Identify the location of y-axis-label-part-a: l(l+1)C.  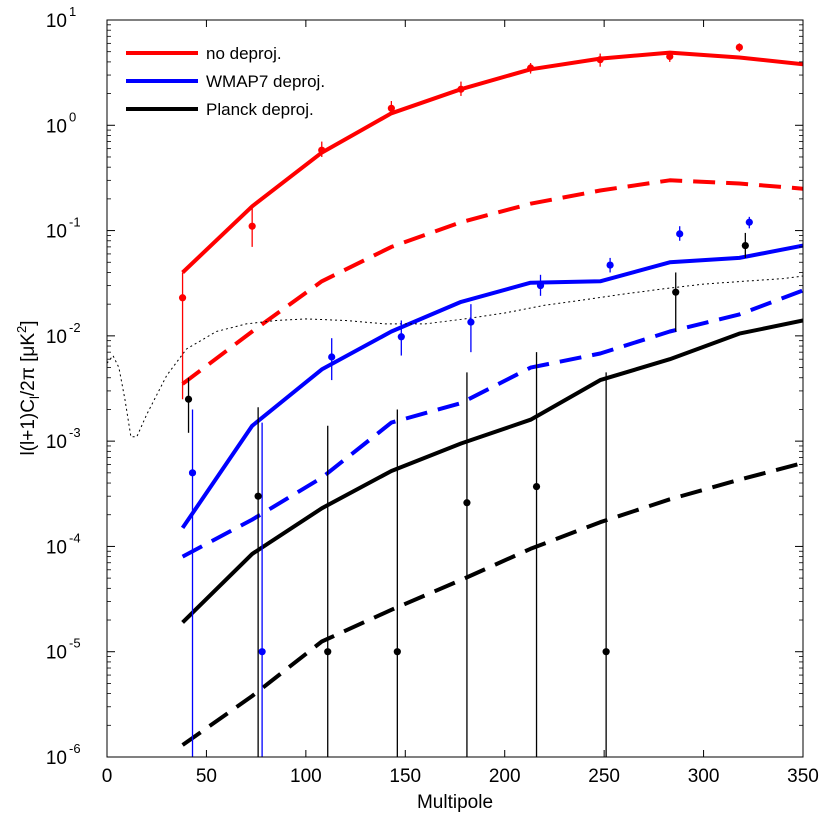
(28, 427).